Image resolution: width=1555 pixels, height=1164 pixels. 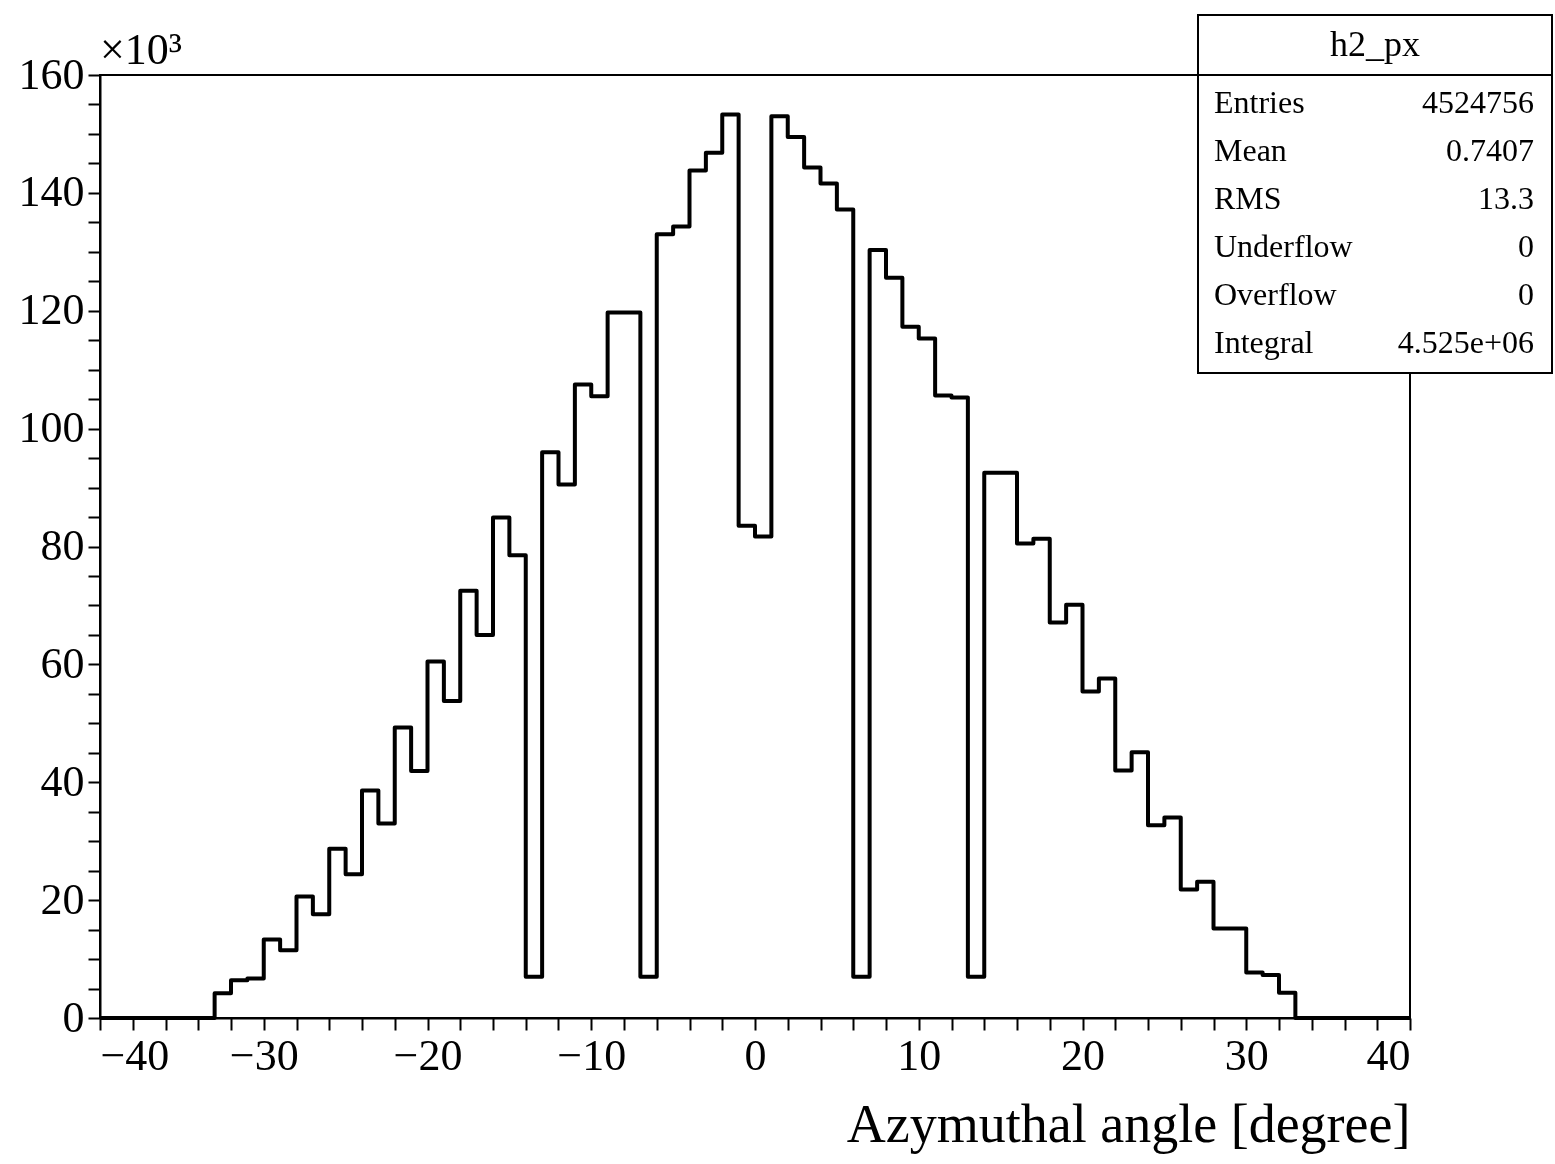 What do you see at coordinates (1283, 246) in the screenshot?
I see `annotation: Underflow` at bounding box center [1283, 246].